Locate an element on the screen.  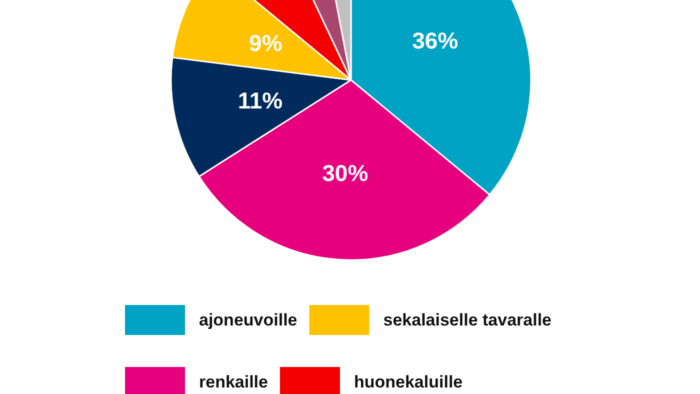
data-label: 11% is located at coordinates (260, 100).